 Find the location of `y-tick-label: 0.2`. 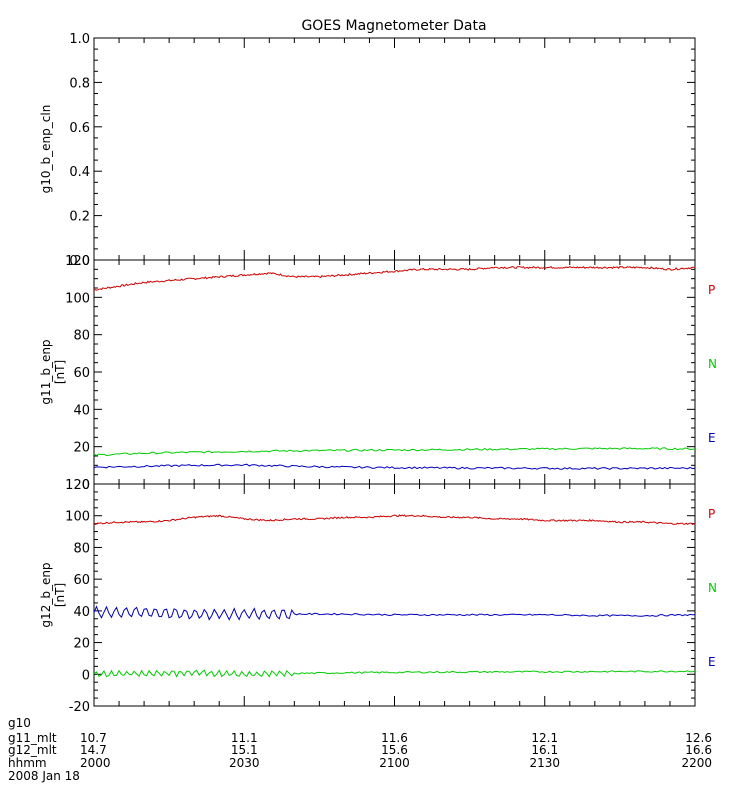

y-tick-label: 0.2 is located at coordinates (79, 217).